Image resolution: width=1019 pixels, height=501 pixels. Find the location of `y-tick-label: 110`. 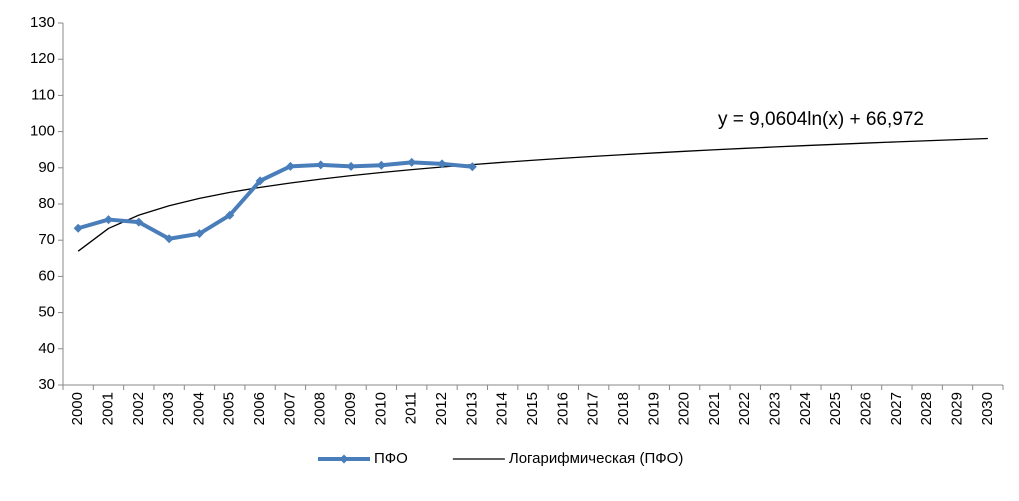

y-tick-label: 110 is located at coordinates (43, 94).